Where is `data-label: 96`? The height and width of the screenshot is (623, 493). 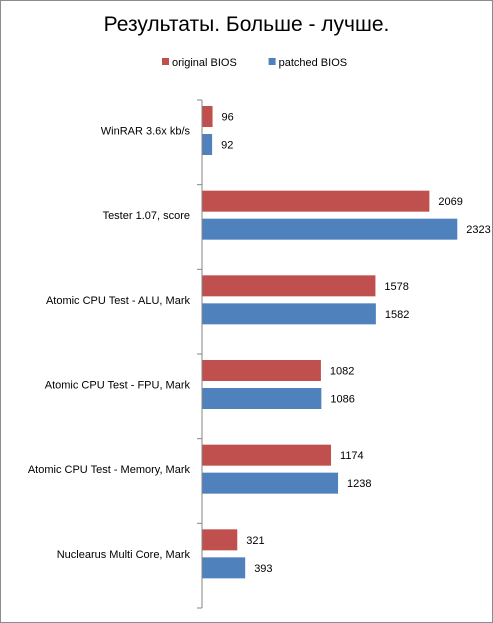
data-label: 96 is located at coordinates (228, 118).